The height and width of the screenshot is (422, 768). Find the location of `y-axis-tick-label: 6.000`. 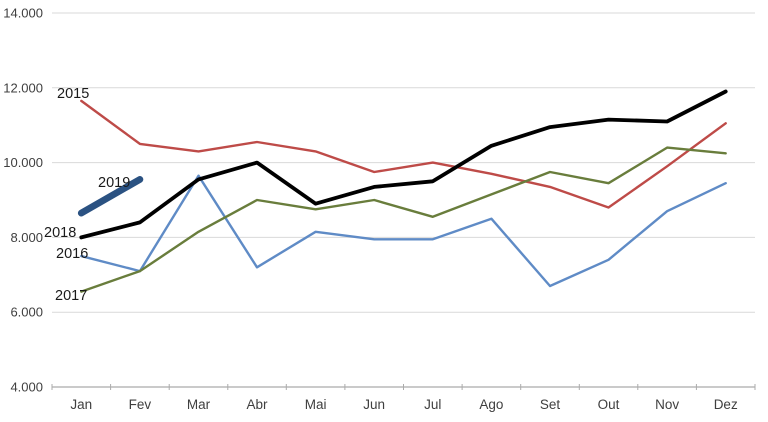

y-axis-tick-label: 6.000 is located at coordinates (26, 312).